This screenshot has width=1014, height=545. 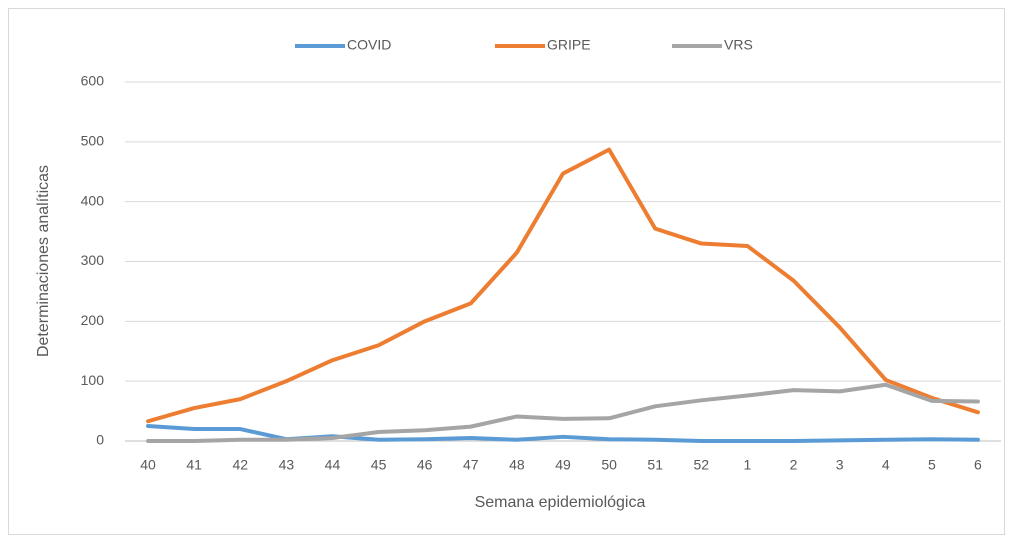 I want to click on x-tick-label: 1, so click(x=748, y=465).